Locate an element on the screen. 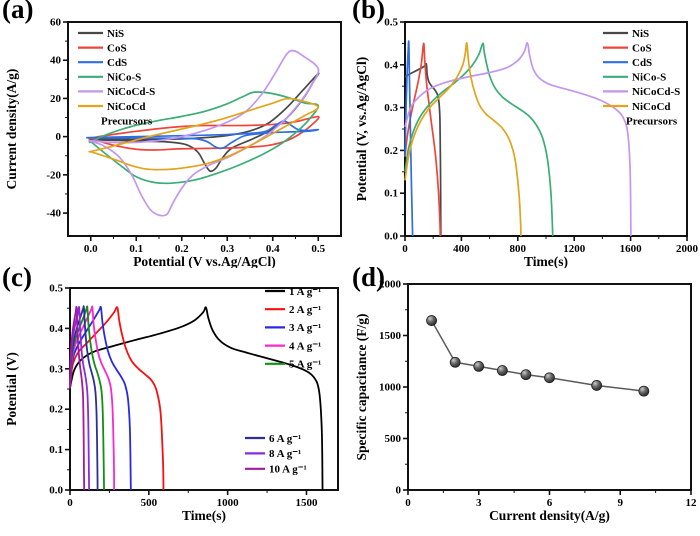  y-tick-label: -40 is located at coordinates (53, 214).